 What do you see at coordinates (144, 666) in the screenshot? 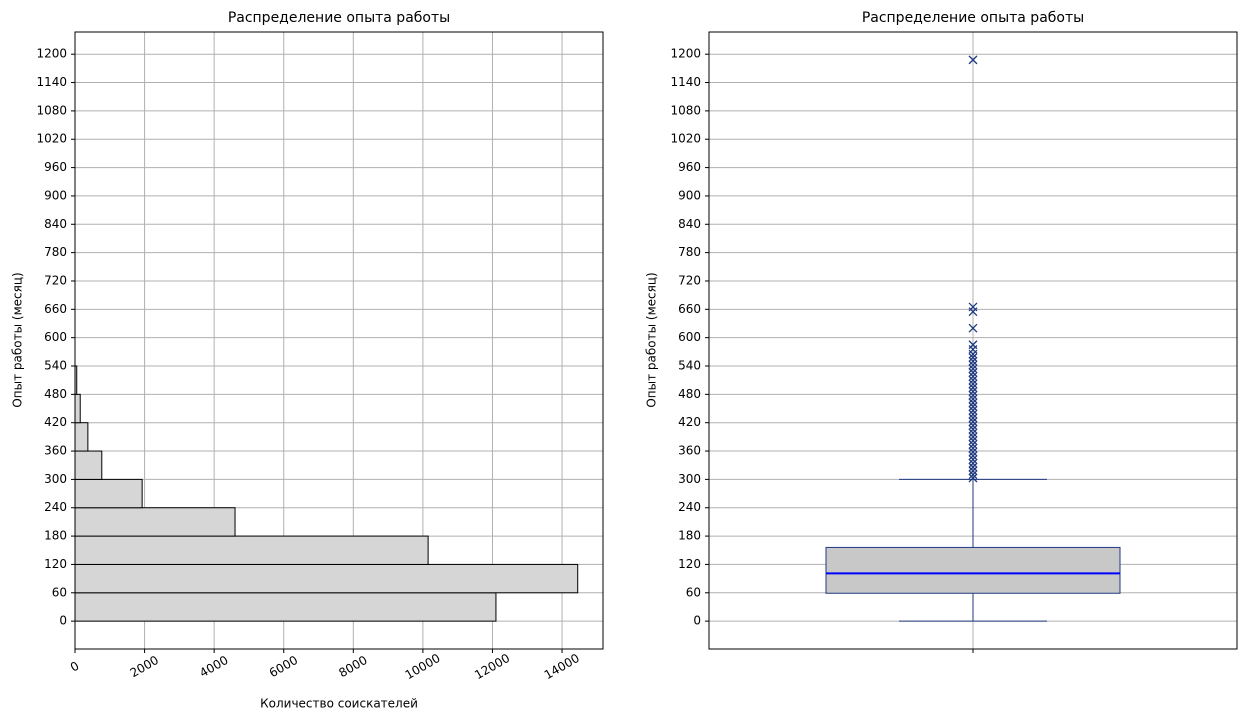
I see `x-tick-label: 2000` at bounding box center [144, 666].